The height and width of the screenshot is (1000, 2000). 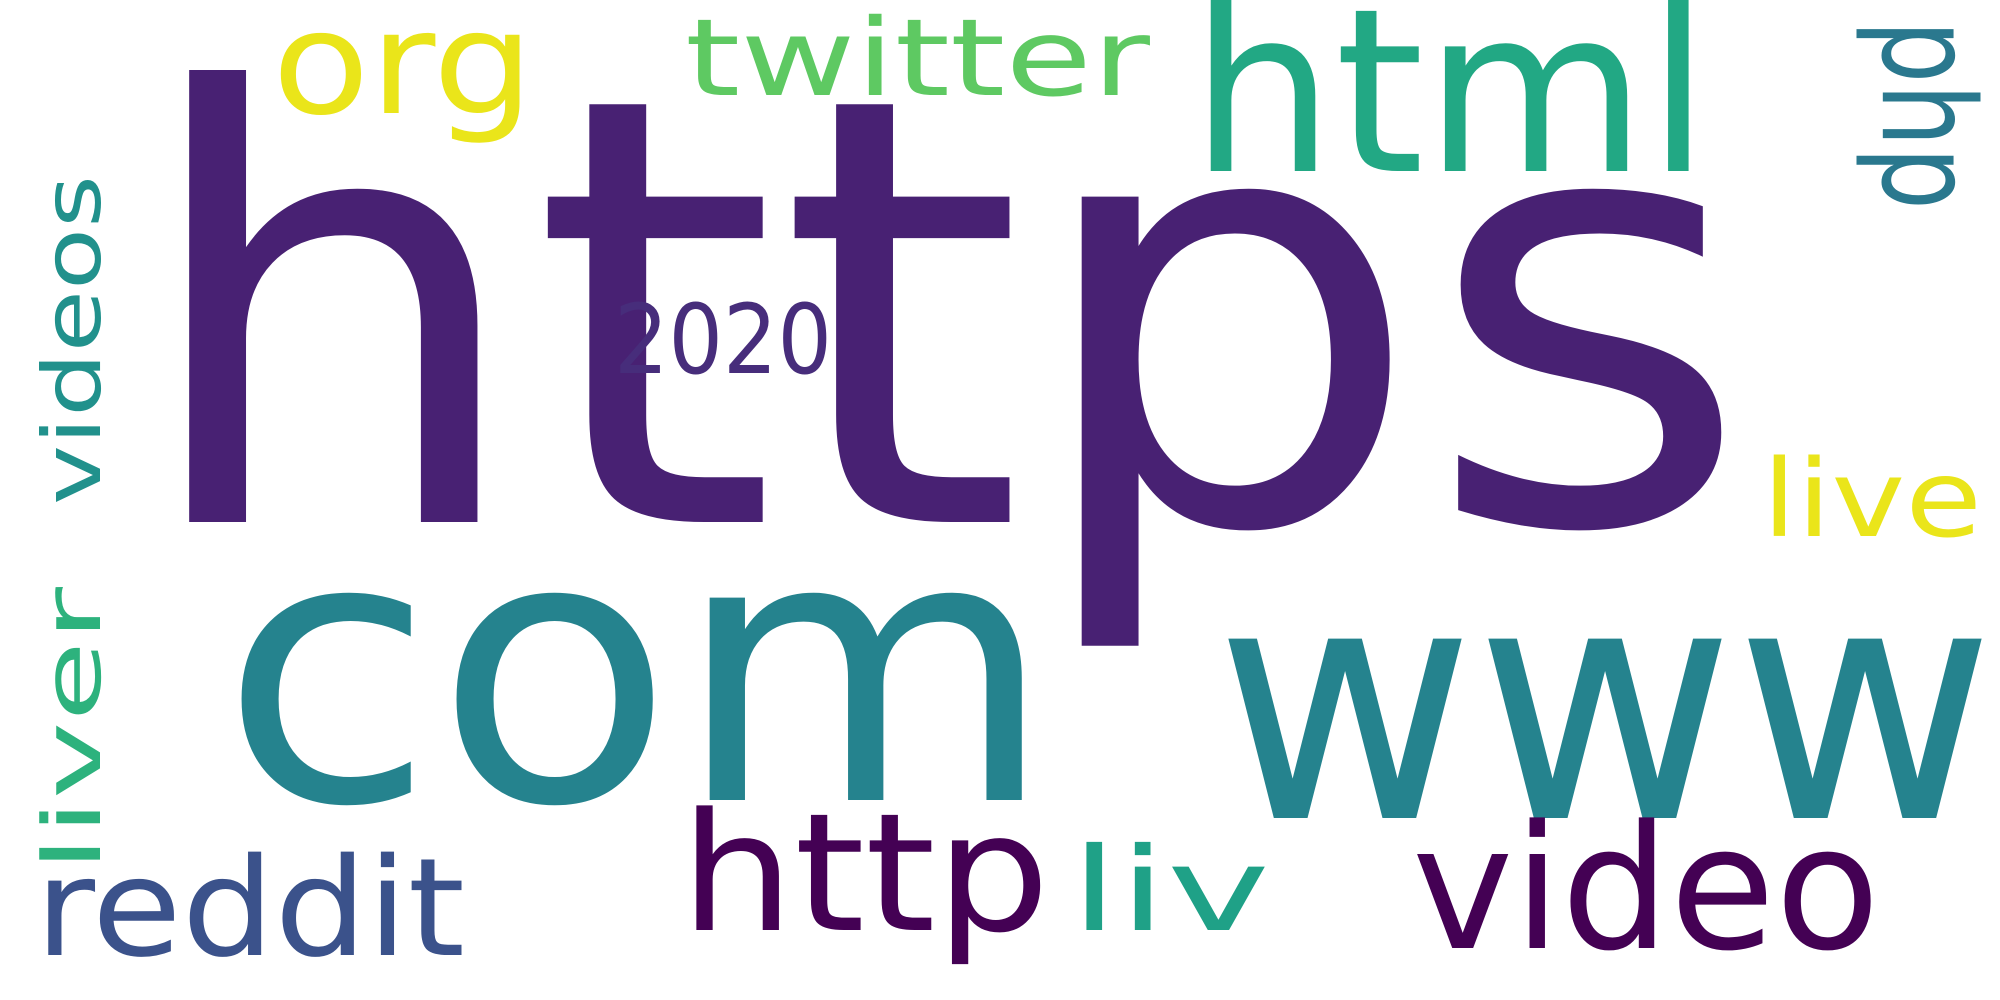 What do you see at coordinates (1170, 890) in the screenshot?
I see `word-liv: liv` at bounding box center [1170, 890].